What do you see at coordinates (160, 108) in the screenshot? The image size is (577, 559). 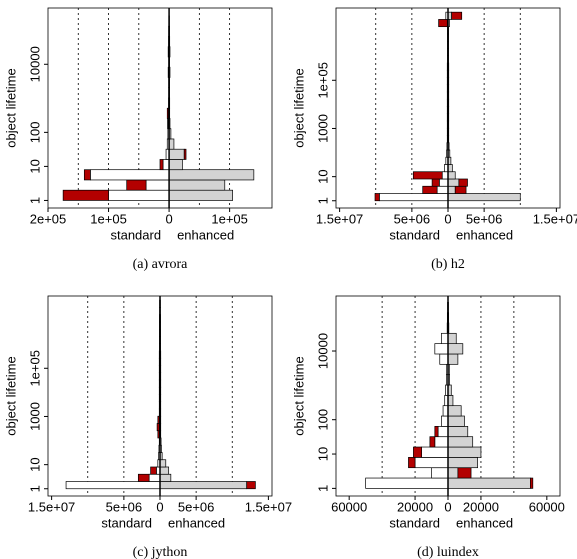 I see `plot-frame` at bounding box center [160, 108].